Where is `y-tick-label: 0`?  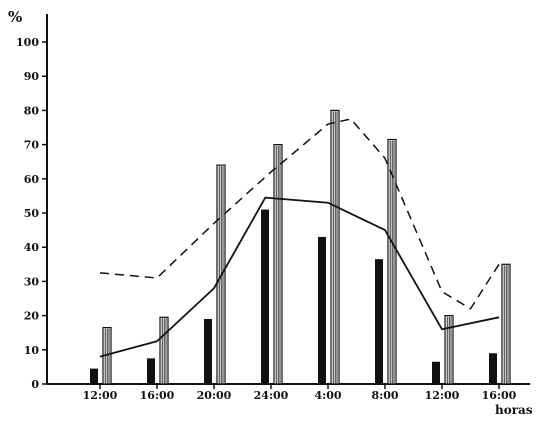 y-tick-label: 0 is located at coordinates (35, 384).